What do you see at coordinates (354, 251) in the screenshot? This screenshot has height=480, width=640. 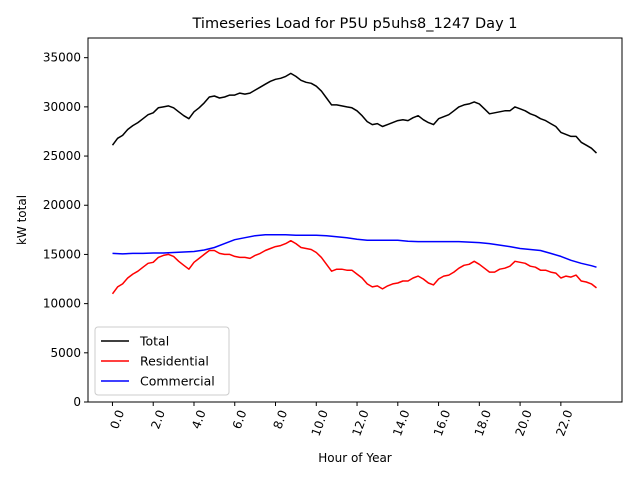 I see `series-line-commercial` at bounding box center [354, 251].